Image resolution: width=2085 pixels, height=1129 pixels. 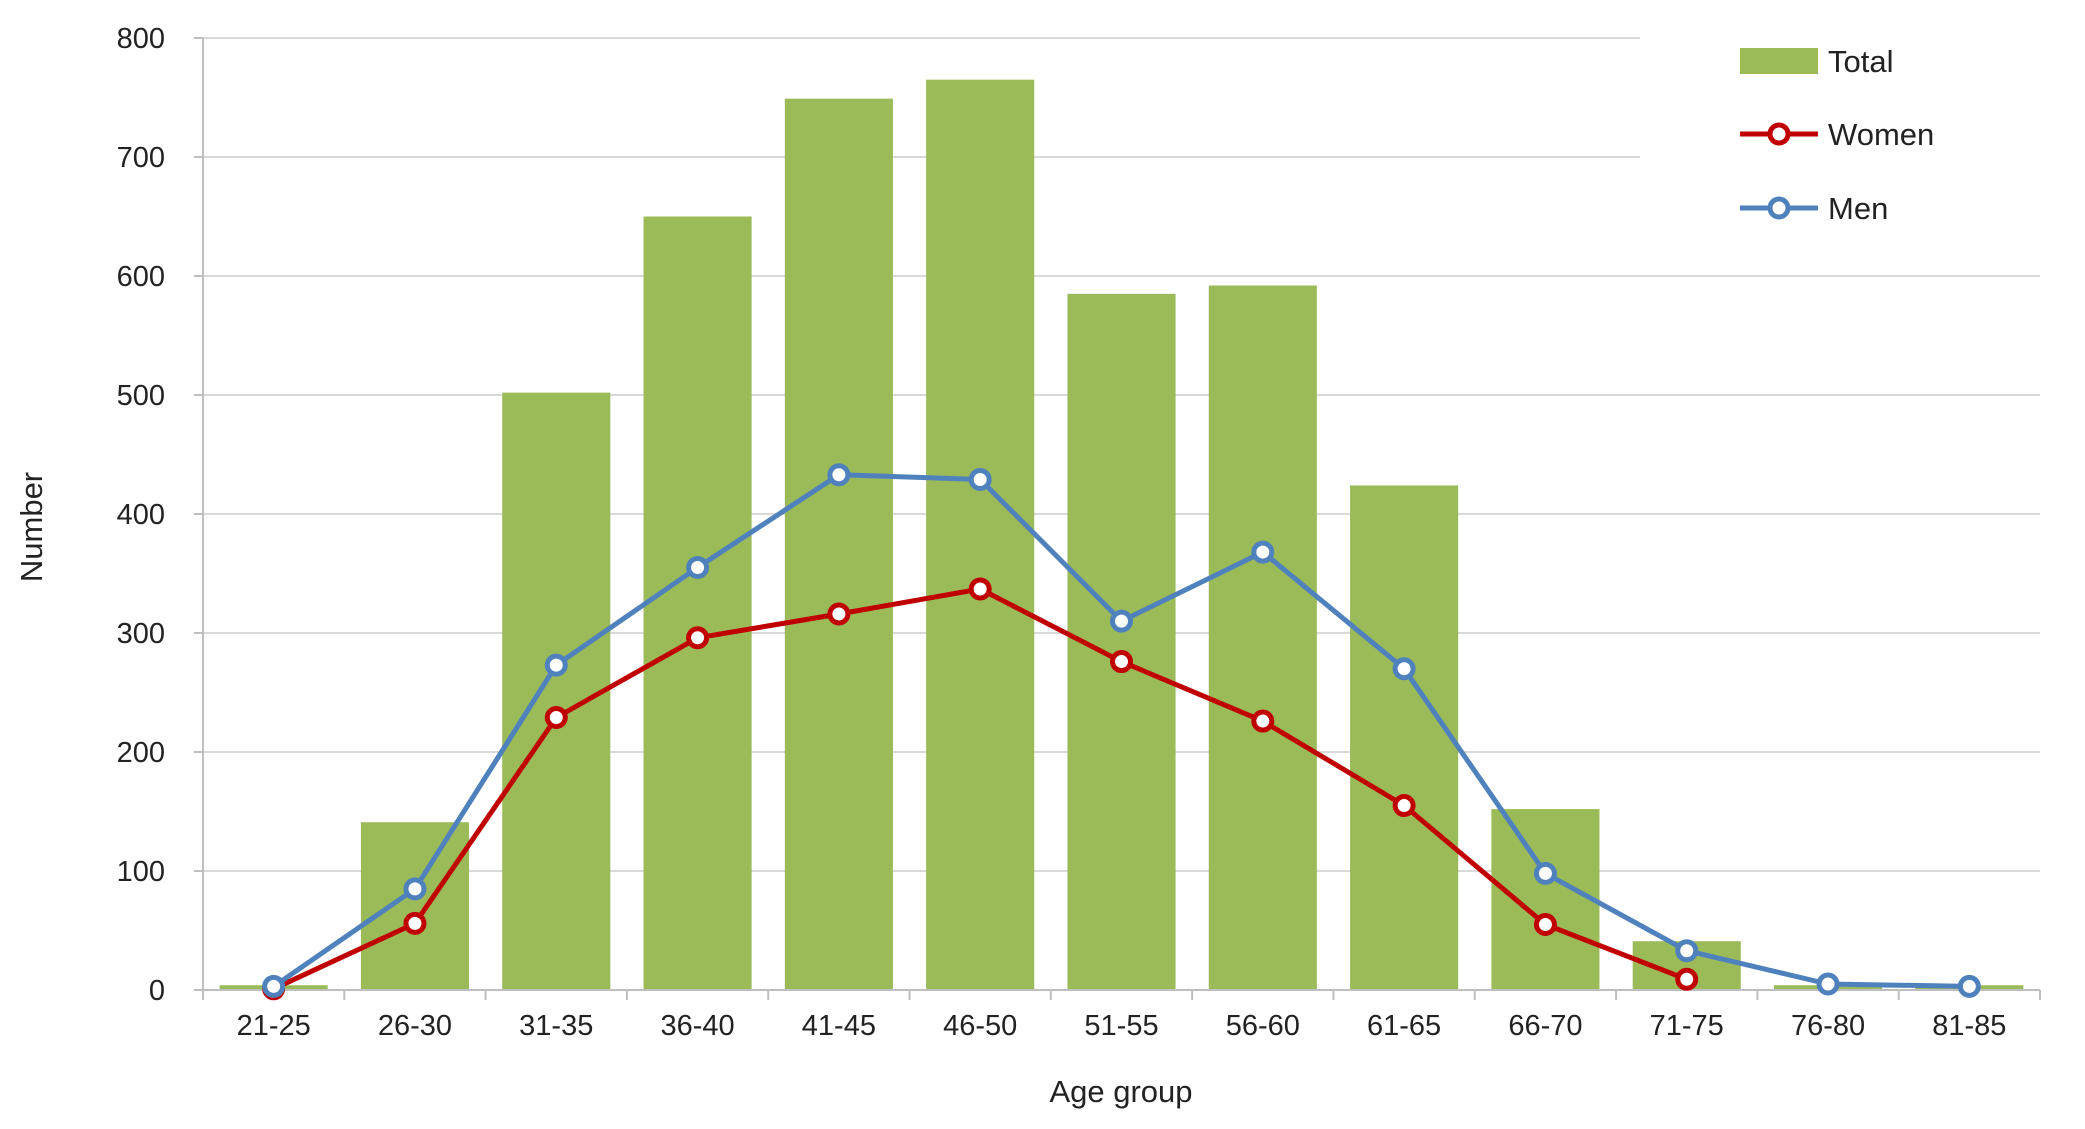 I want to click on legend-background, so click(x=1841, y=132).